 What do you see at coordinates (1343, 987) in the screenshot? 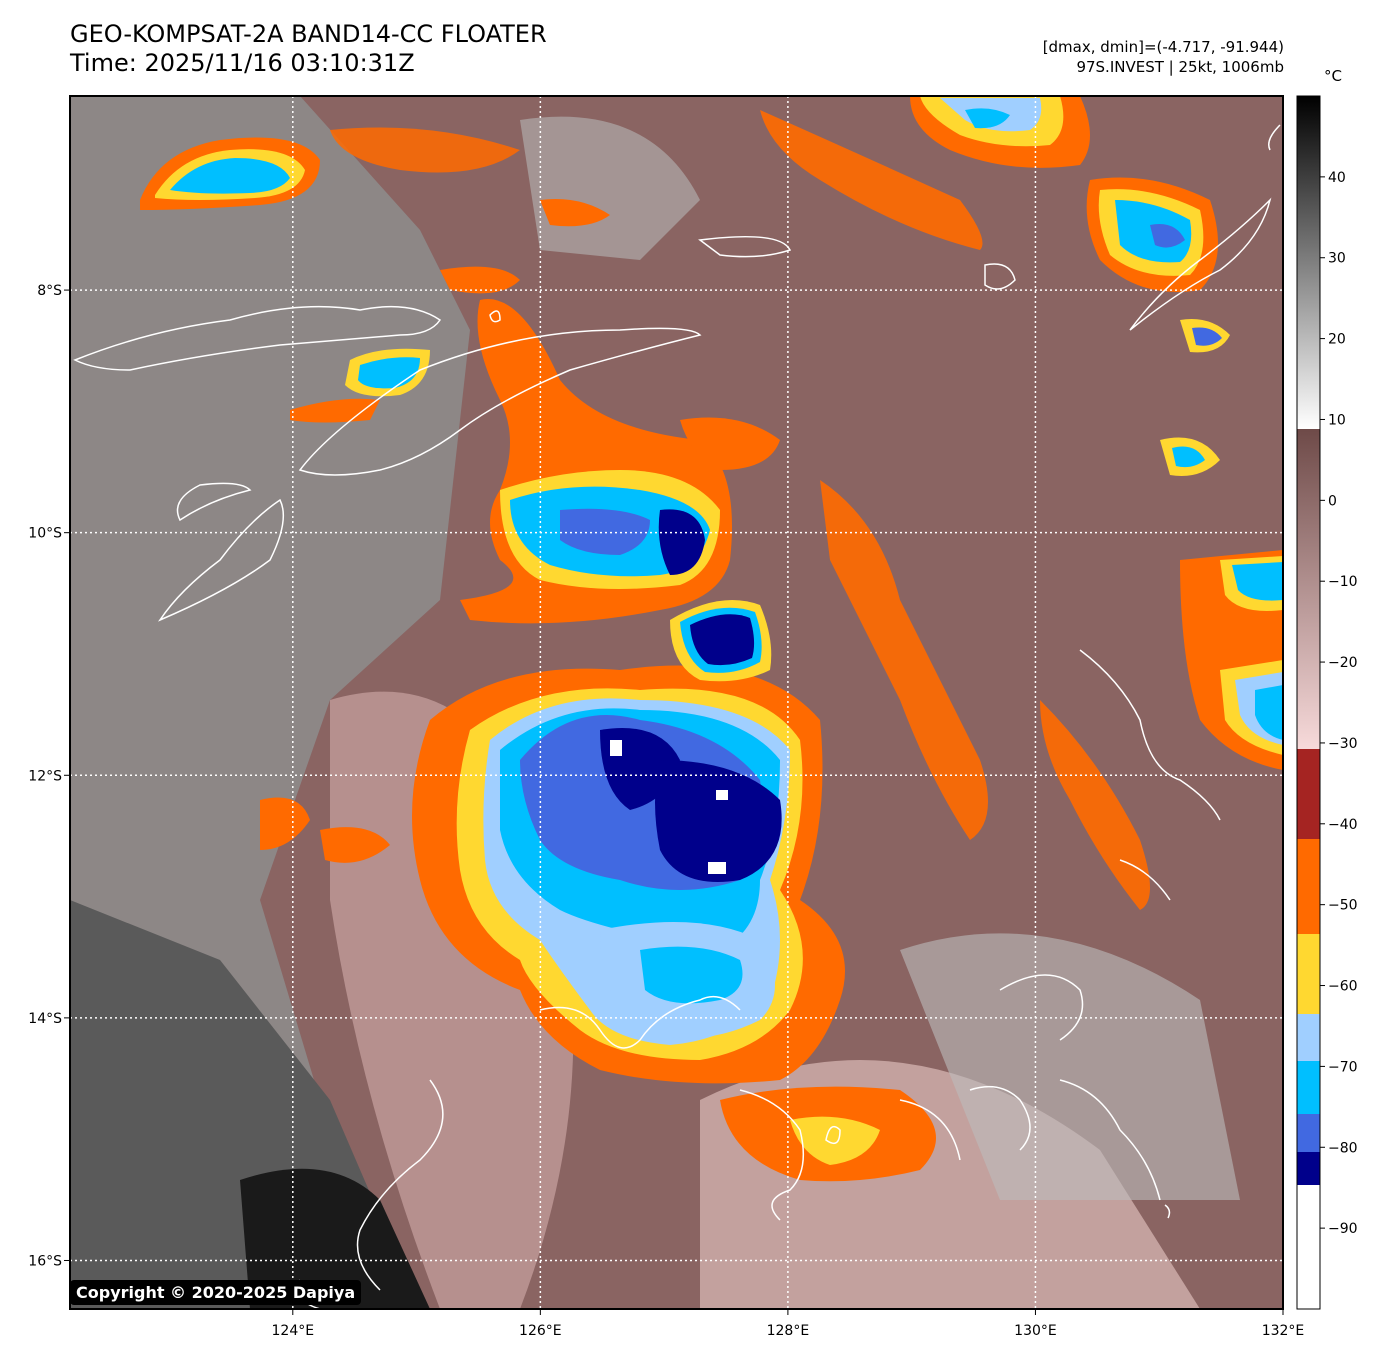
I see `colorbar-tick-label: −60` at bounding box center [1343, 987].